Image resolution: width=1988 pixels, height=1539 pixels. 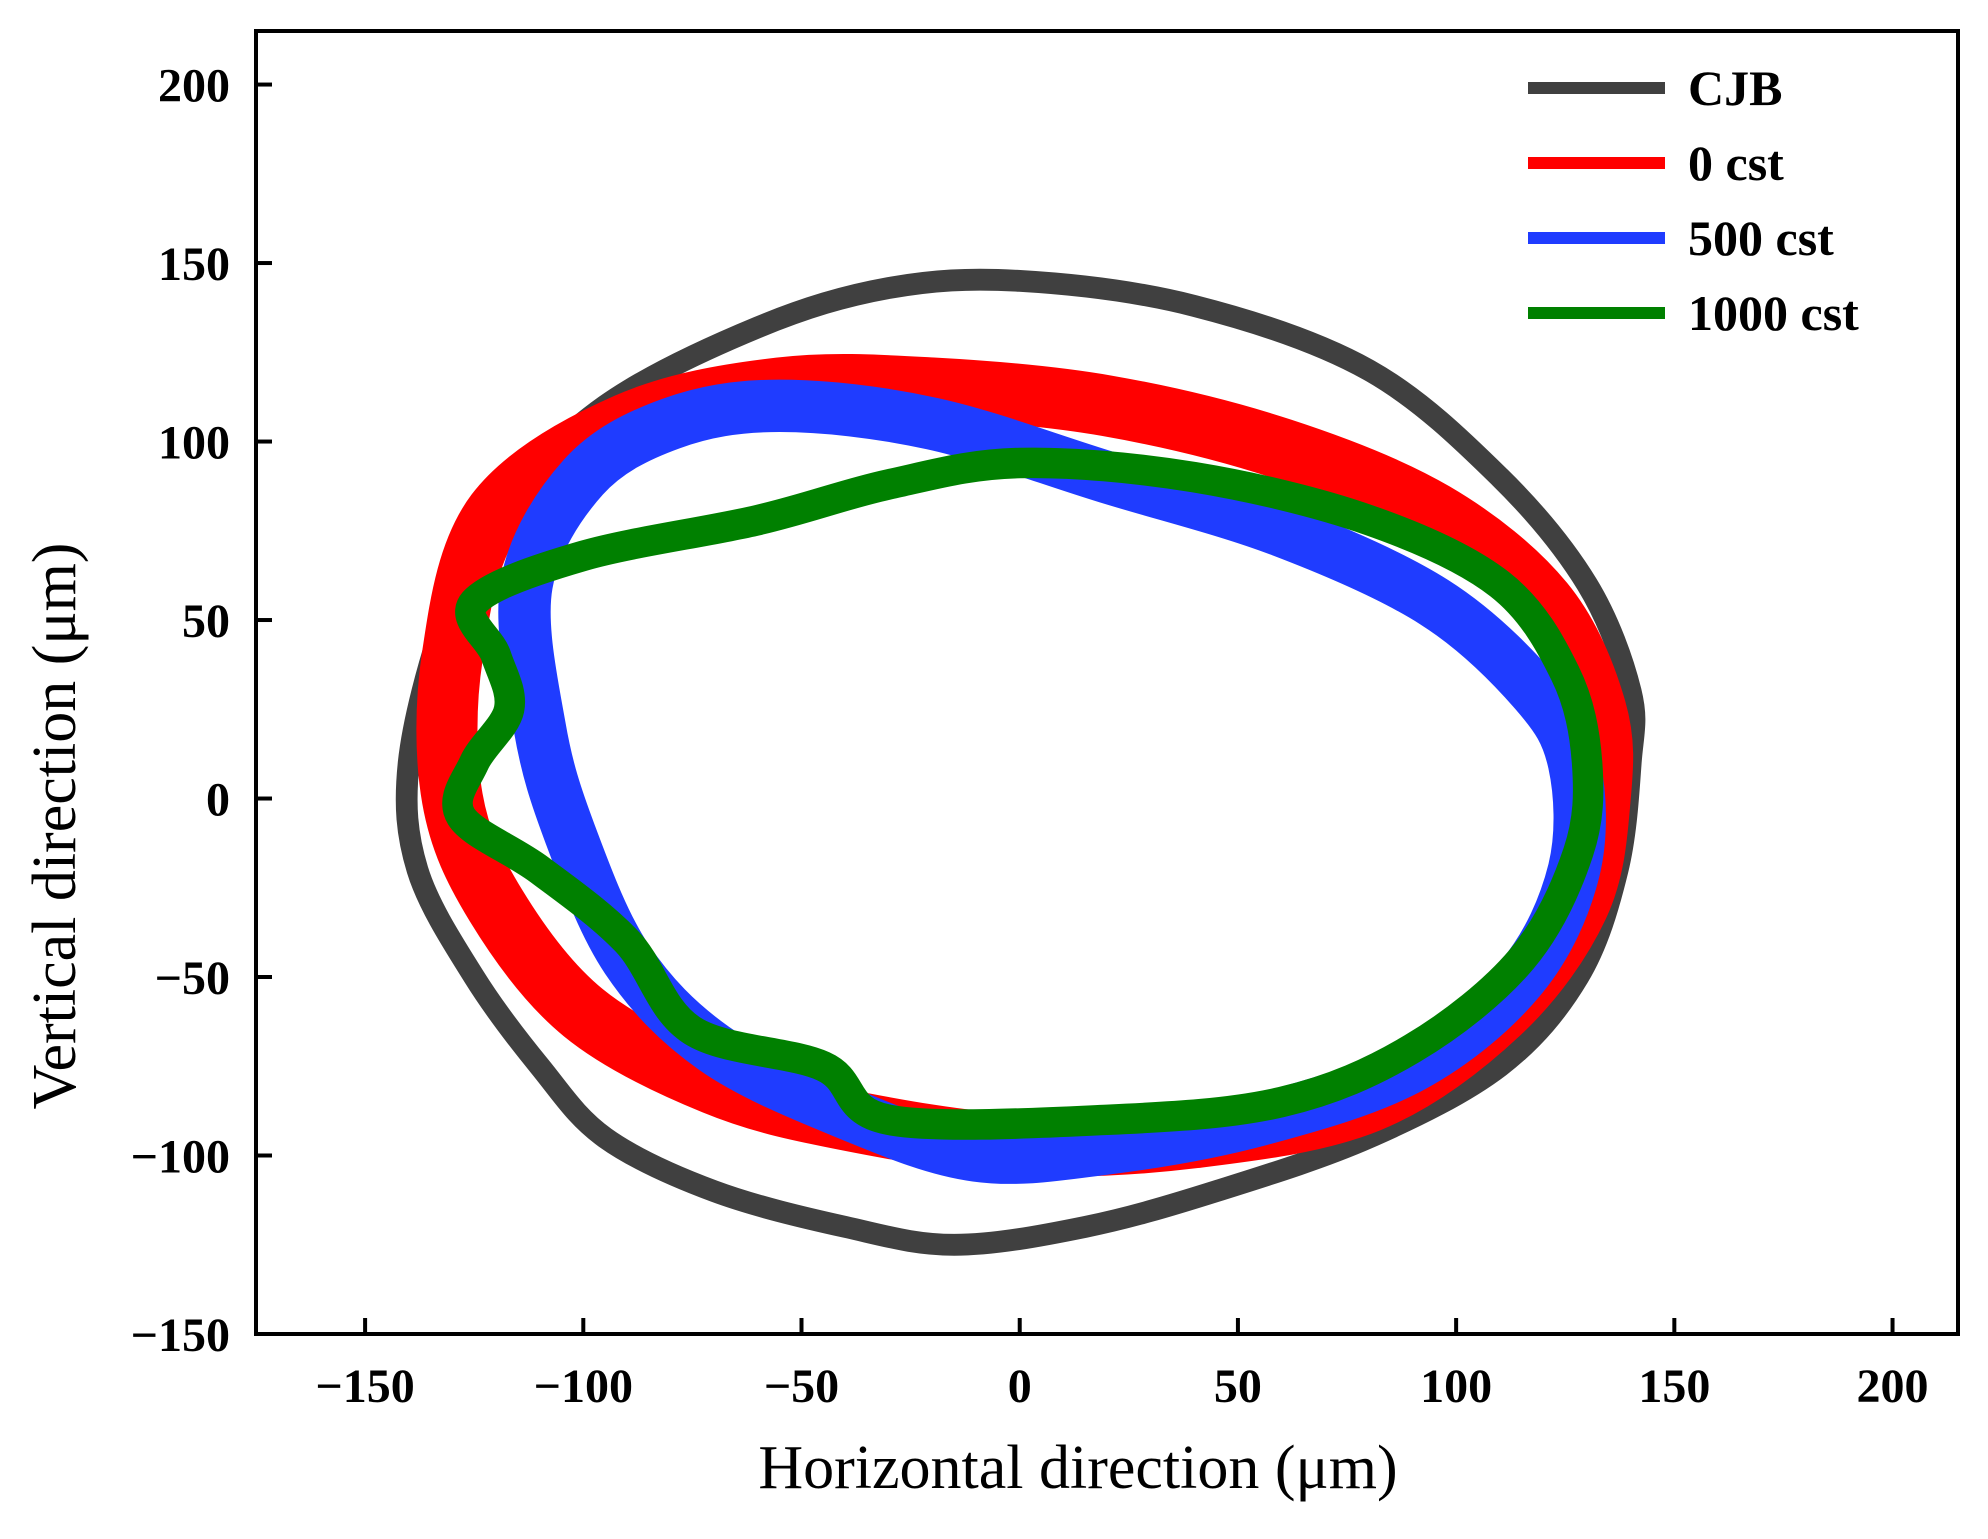 What do you see at coordinates (1773, 313) in the screenshot?
I see `legend-label-1000-cst: 1000 cst` at bounding box center [1773, 313].